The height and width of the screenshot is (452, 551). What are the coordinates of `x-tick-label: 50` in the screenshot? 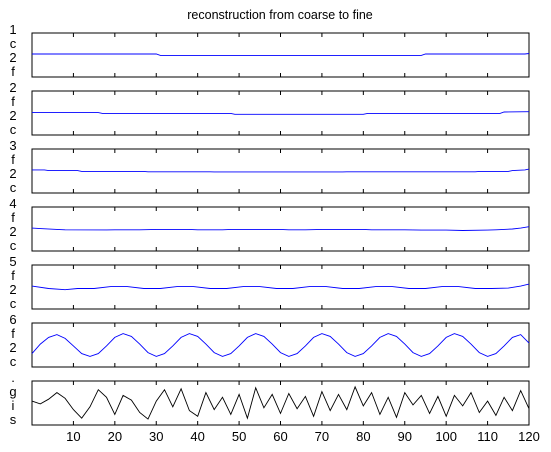 It's located at (239, 436).